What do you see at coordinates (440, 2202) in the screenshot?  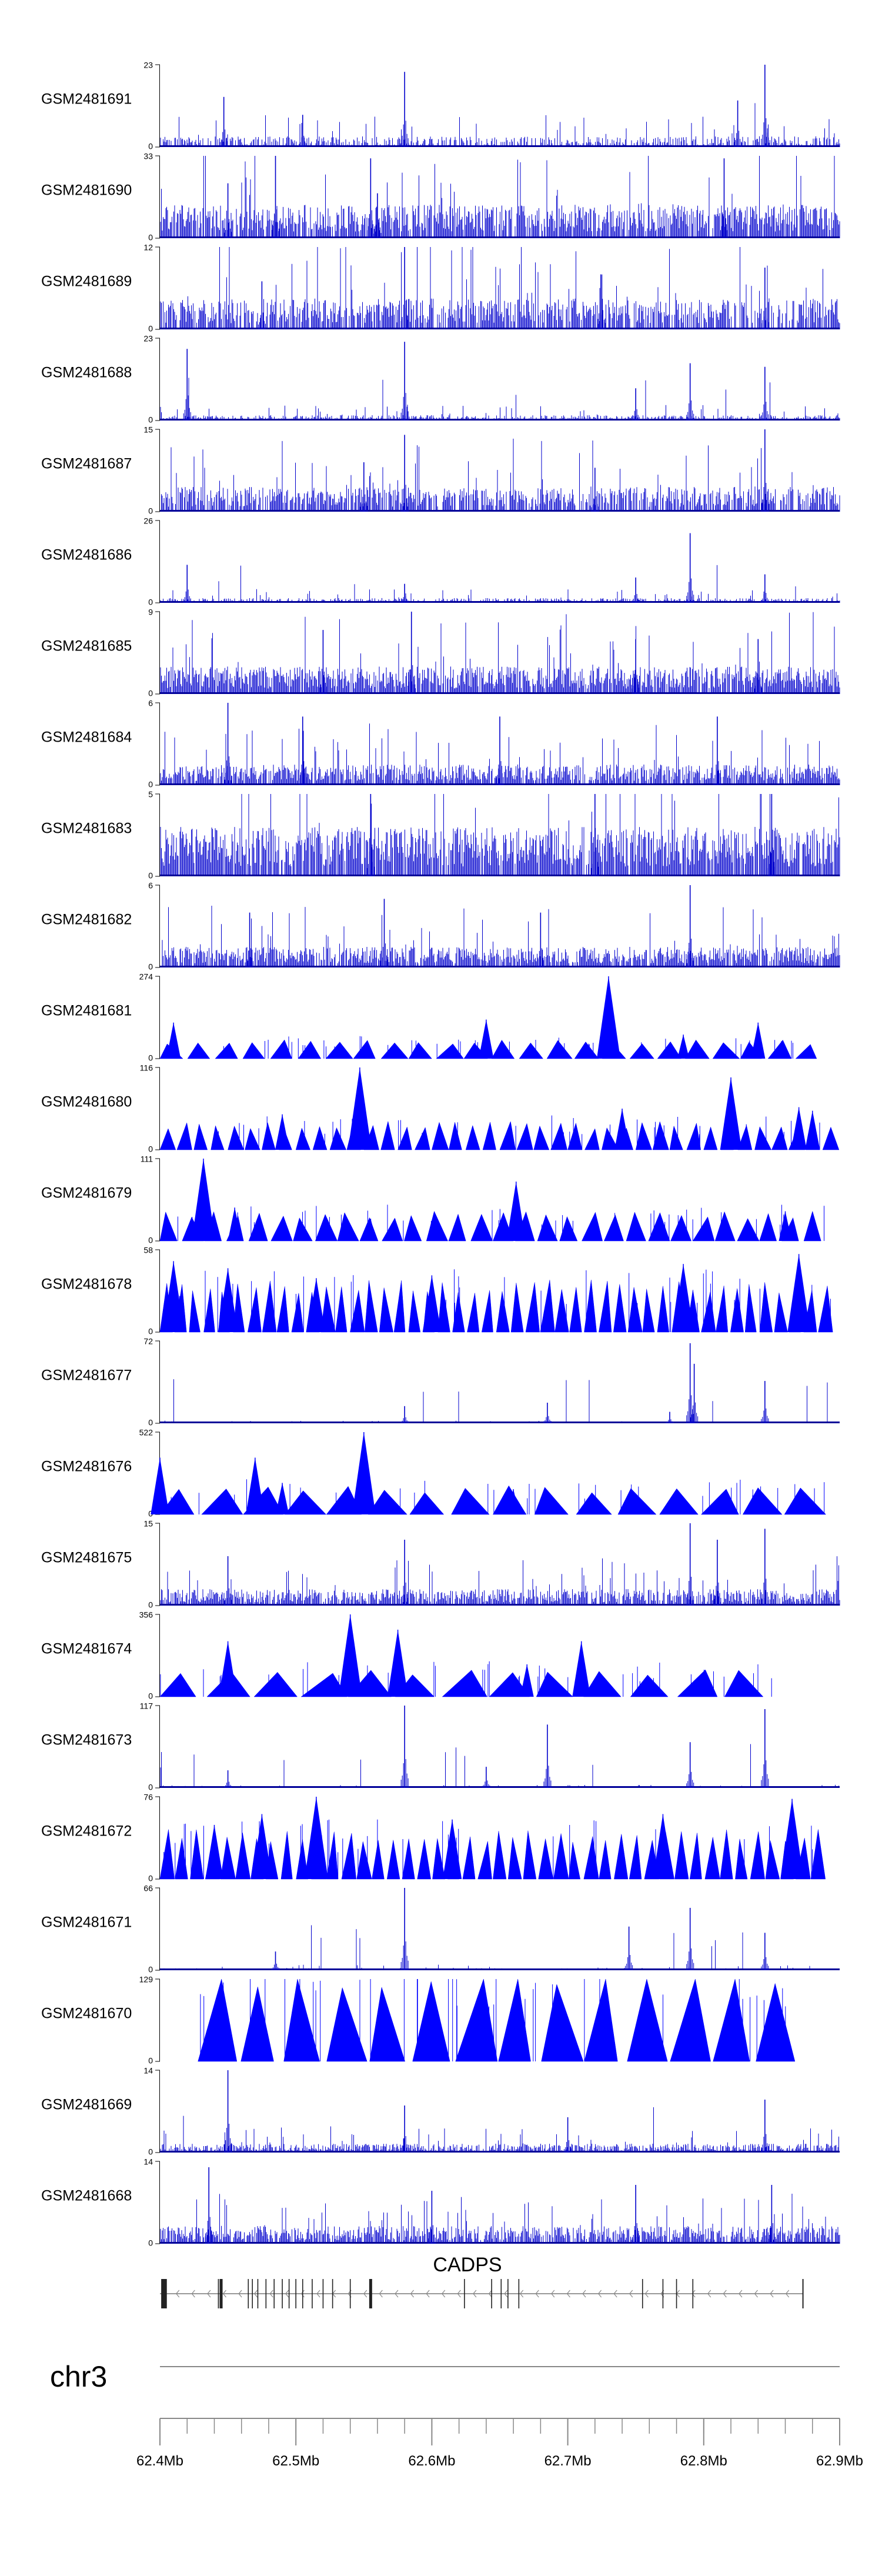 I see `track-GSM2481668: GSM2481668 14 0` at bounding box center [440, 2202].